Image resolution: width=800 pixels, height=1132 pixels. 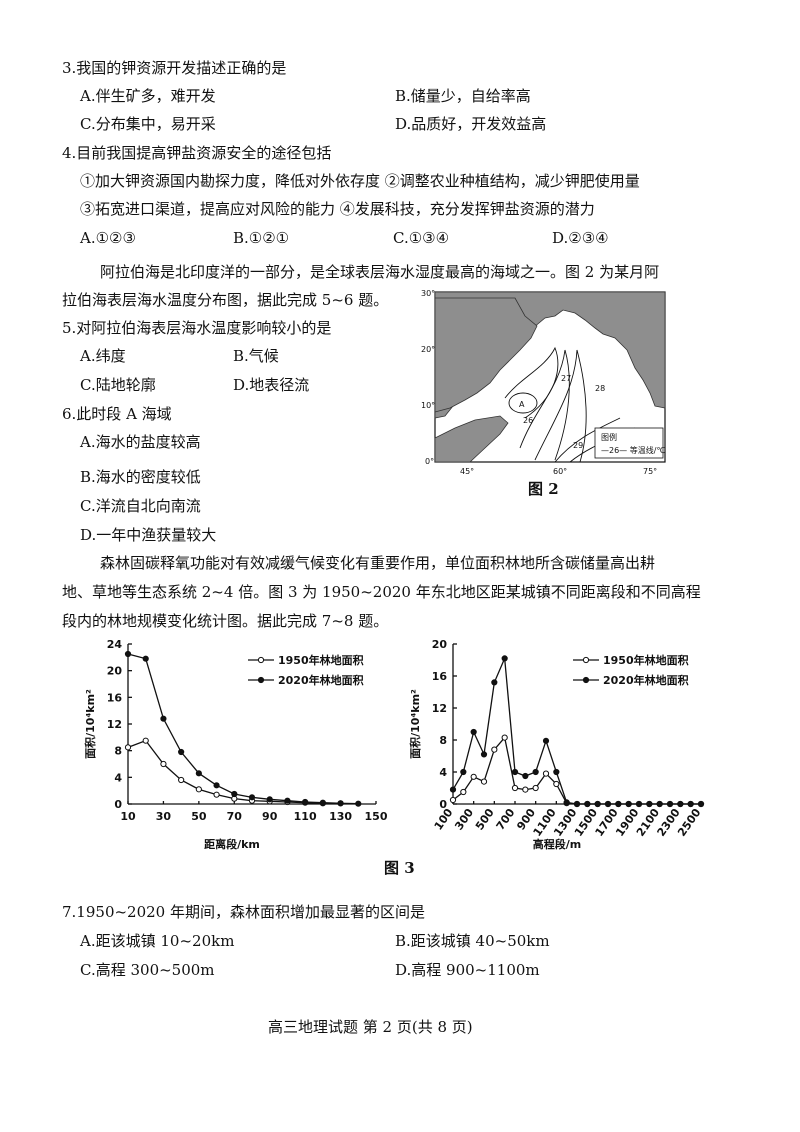 I want to click on y-tick-label: 8, so click(x=118, y=751).